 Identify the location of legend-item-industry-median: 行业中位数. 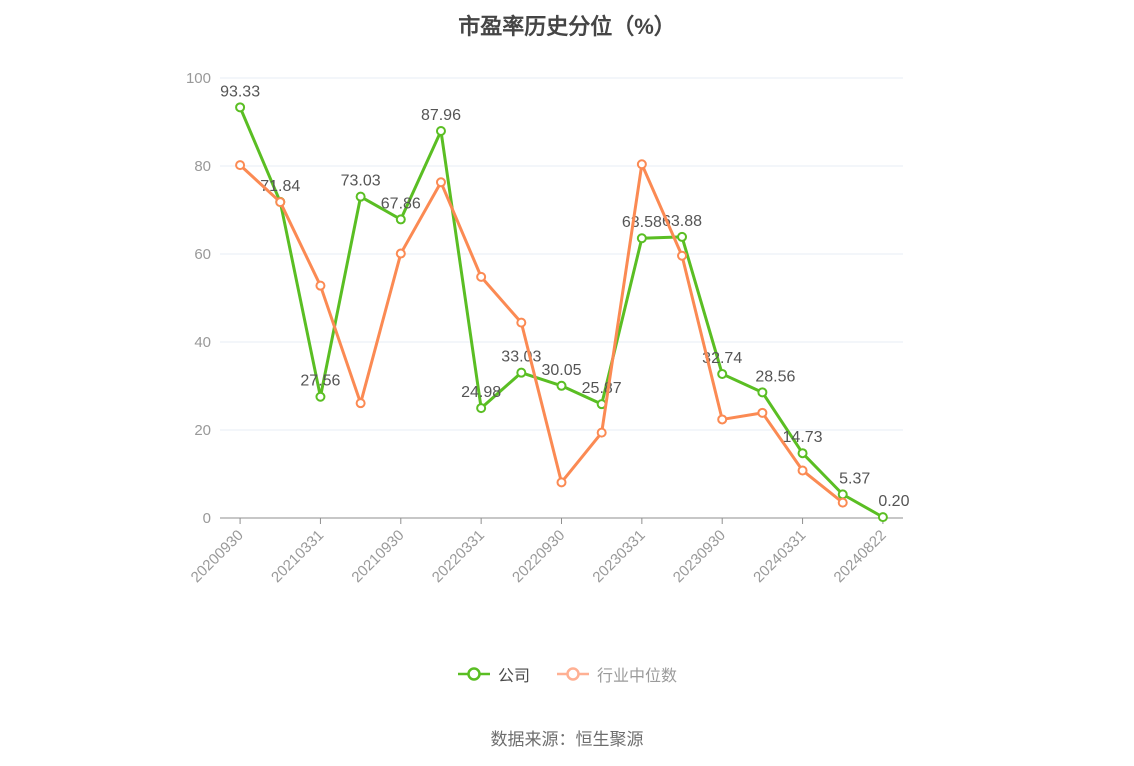
(616, 674).